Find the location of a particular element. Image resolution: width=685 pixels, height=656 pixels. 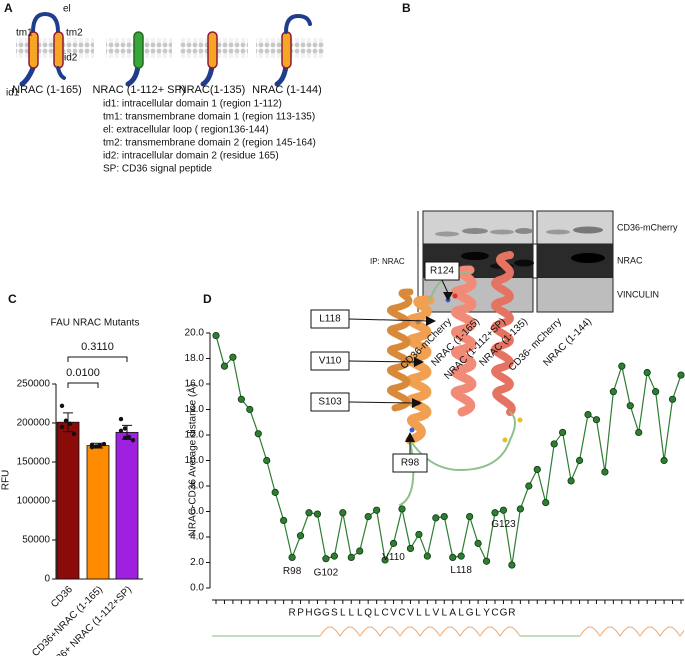

x-tick-label: S is located at coordinates (334, 613).